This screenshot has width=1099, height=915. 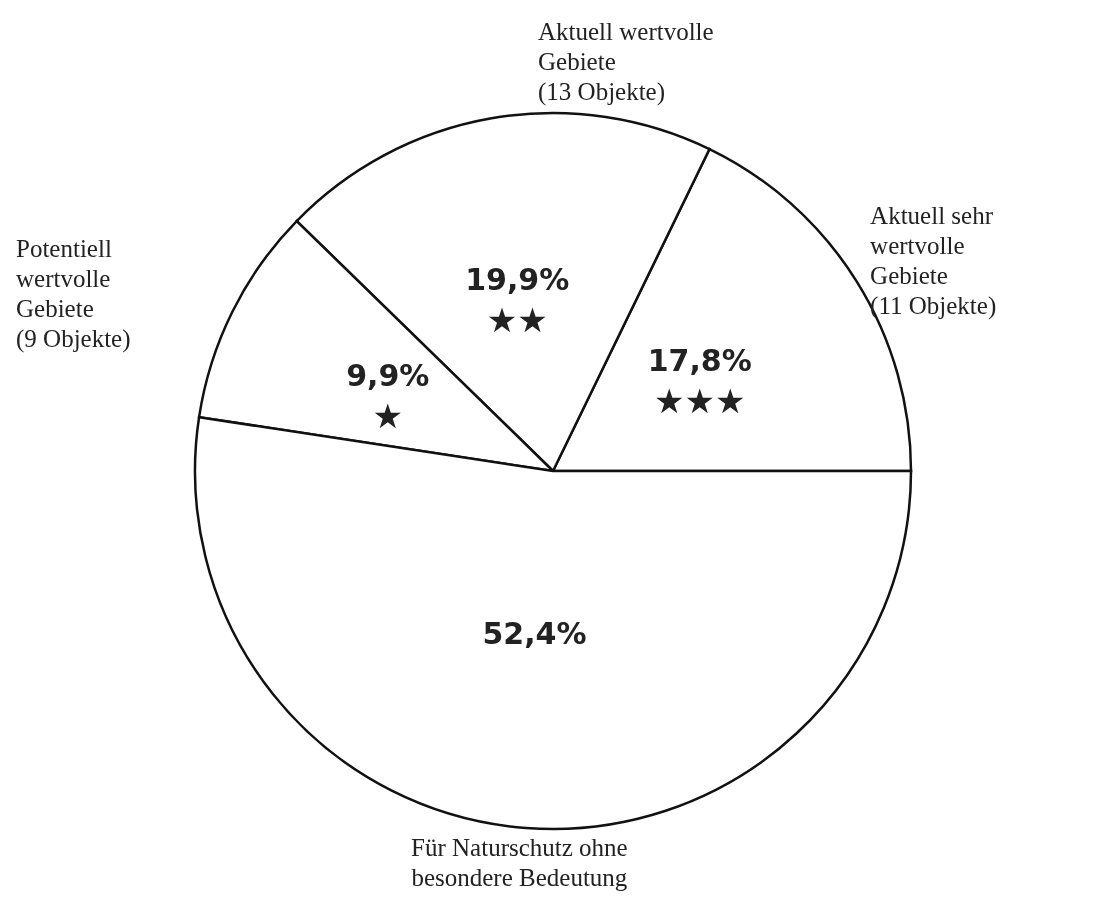 I want to click on slice-label: Aktuell wertvolle Gebiete (13 Objekte), so click(x=626, y=62).